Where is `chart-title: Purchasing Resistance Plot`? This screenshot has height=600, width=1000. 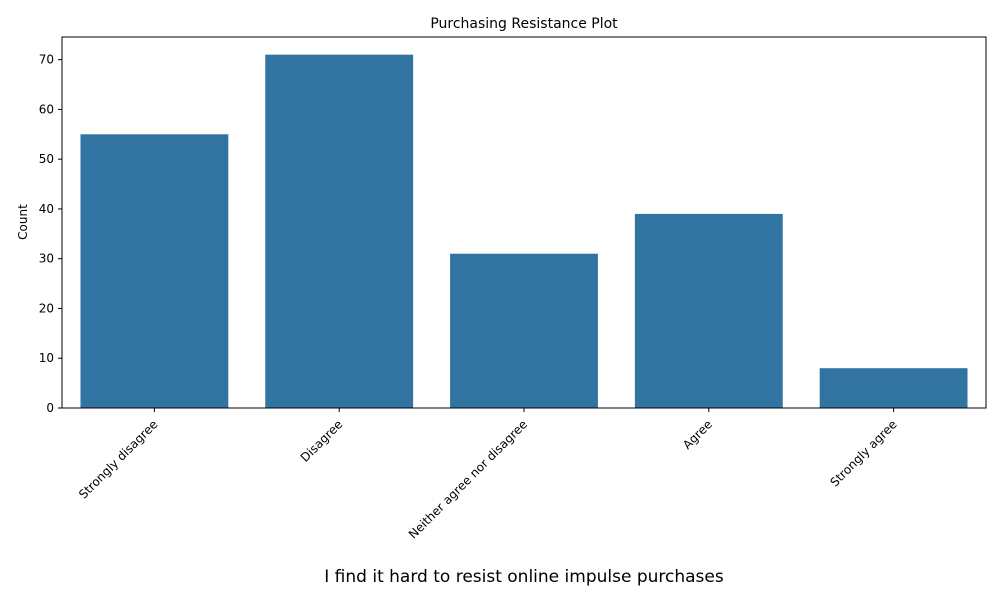
chart-title: Purchasing Resistance Plot is located at coordinates (524, 24).